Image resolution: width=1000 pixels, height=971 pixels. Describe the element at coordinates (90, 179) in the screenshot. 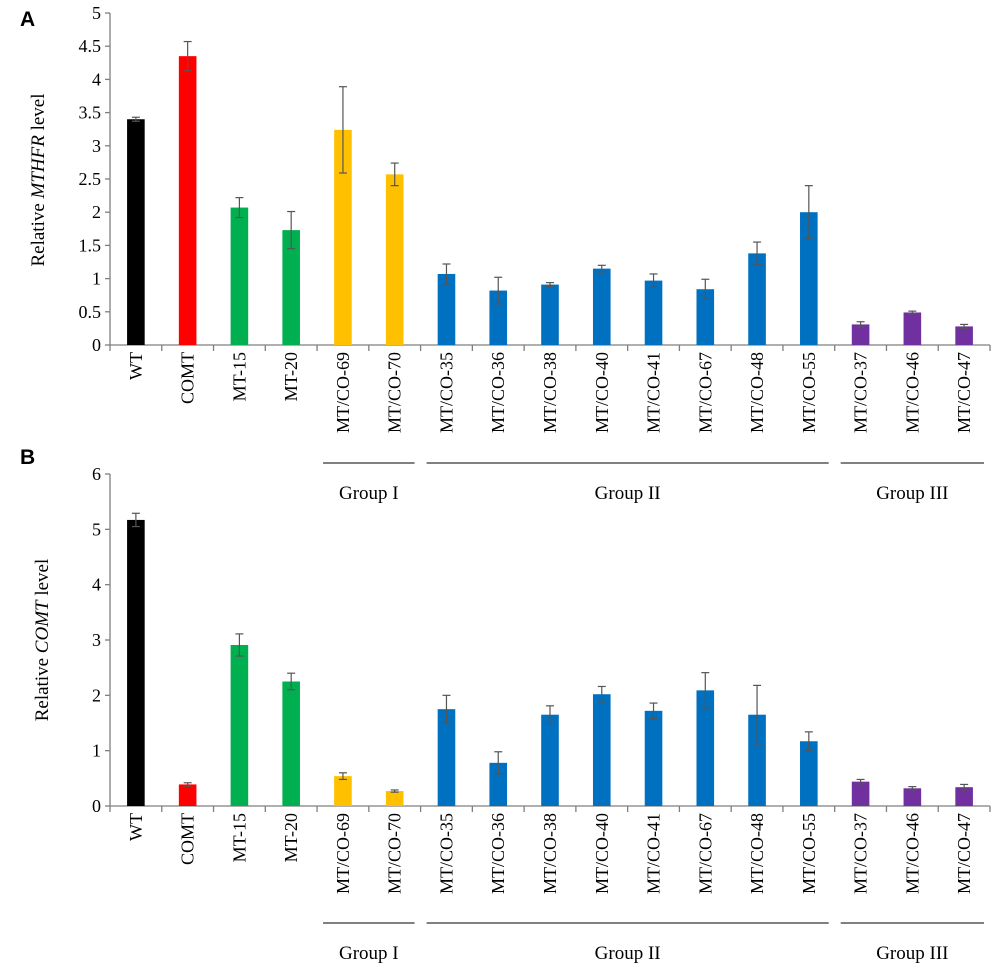

I see `y-tick-label: 2.5` at that location.